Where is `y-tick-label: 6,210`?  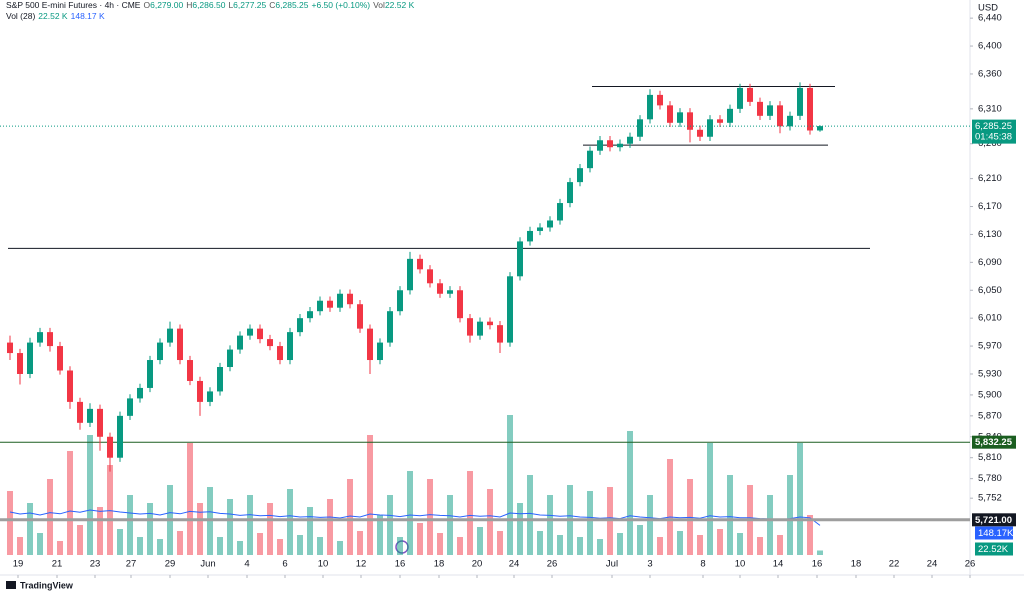
y-tick-label: 6,210 is located at coordinates (990, 178).